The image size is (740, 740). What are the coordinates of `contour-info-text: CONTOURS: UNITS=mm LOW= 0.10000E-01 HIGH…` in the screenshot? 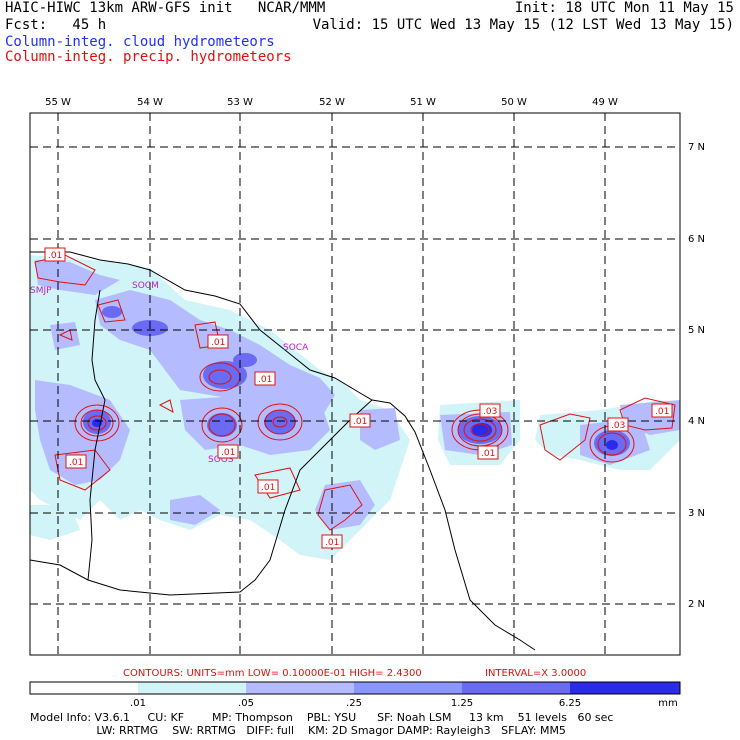 It's located at (272, 673).